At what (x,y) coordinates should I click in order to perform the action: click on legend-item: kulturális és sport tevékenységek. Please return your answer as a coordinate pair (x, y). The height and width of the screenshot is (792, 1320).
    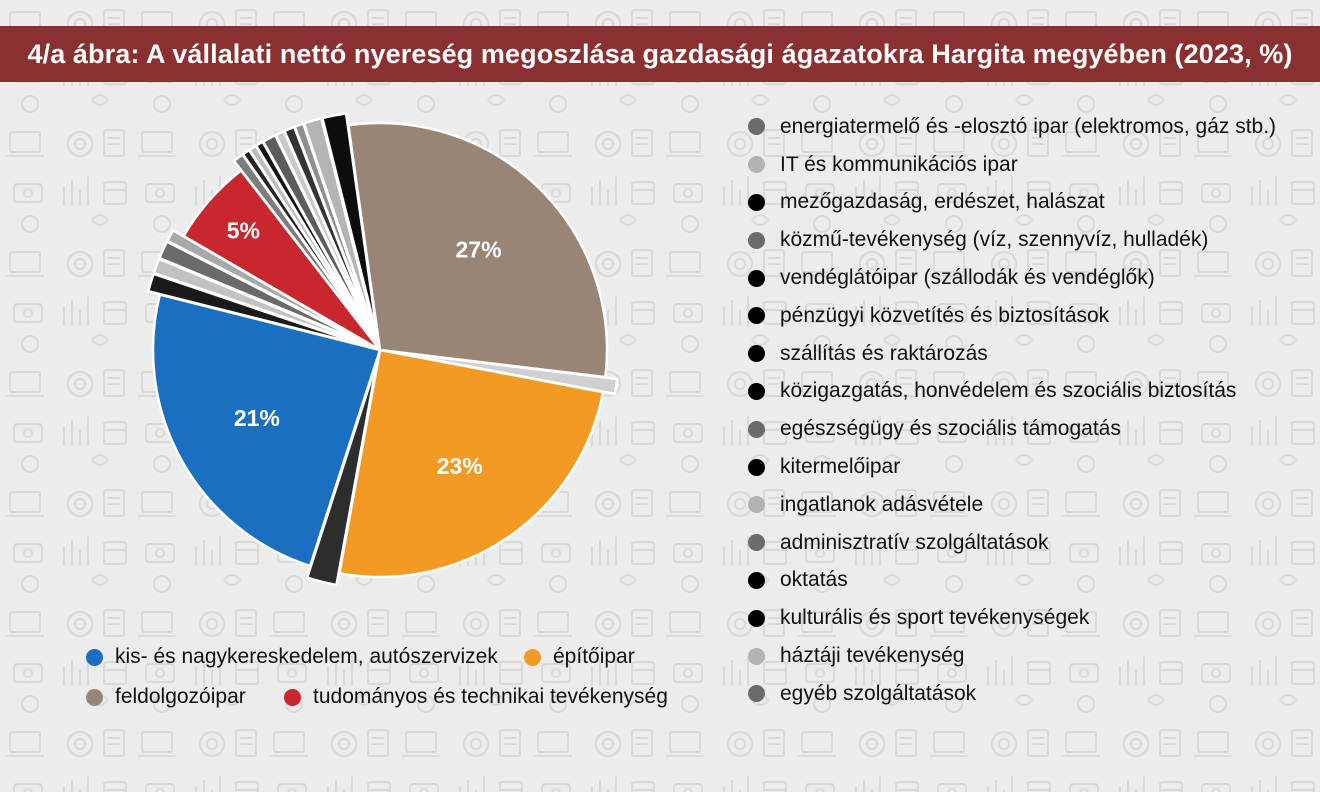
    Looking at the image, I should click on (1028, 618).